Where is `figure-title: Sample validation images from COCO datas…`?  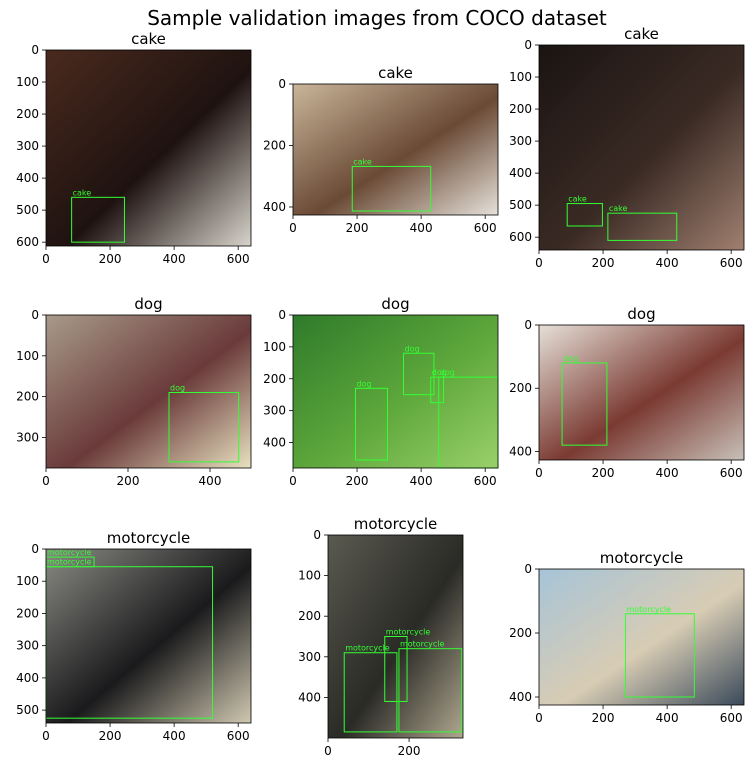 figure-title: Sample validation images from COCO datas… is located at coordinates (377, 18).